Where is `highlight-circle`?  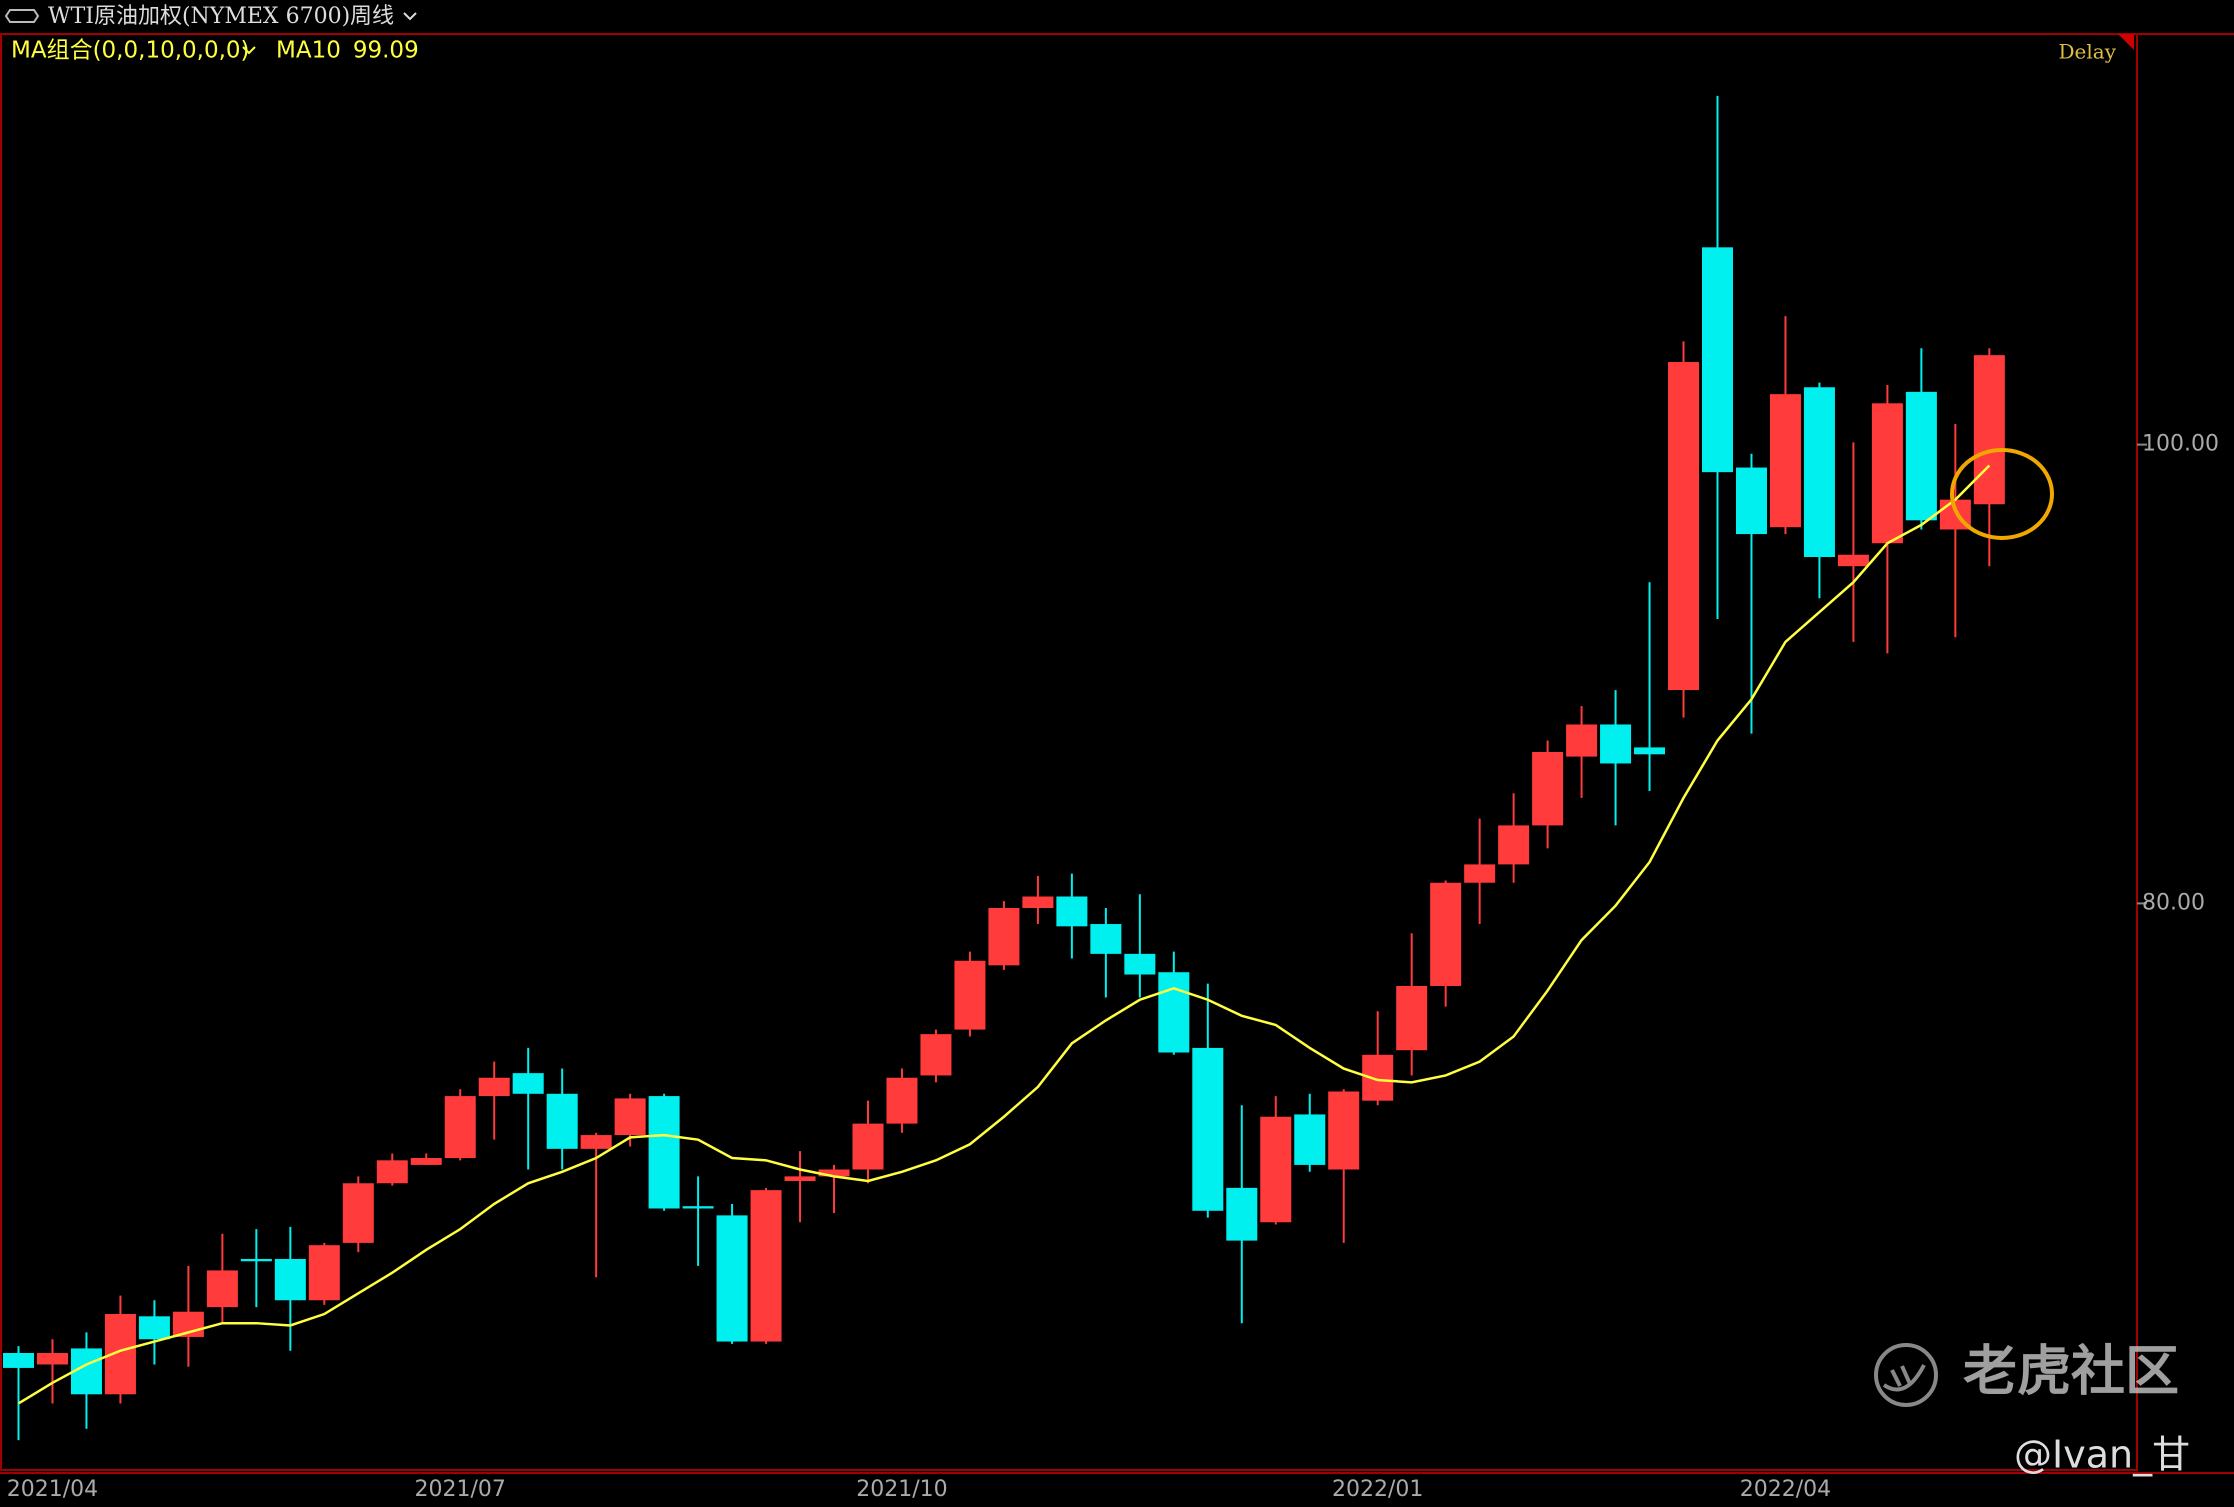
highlight-circle is located at coordinates (2002, 494).